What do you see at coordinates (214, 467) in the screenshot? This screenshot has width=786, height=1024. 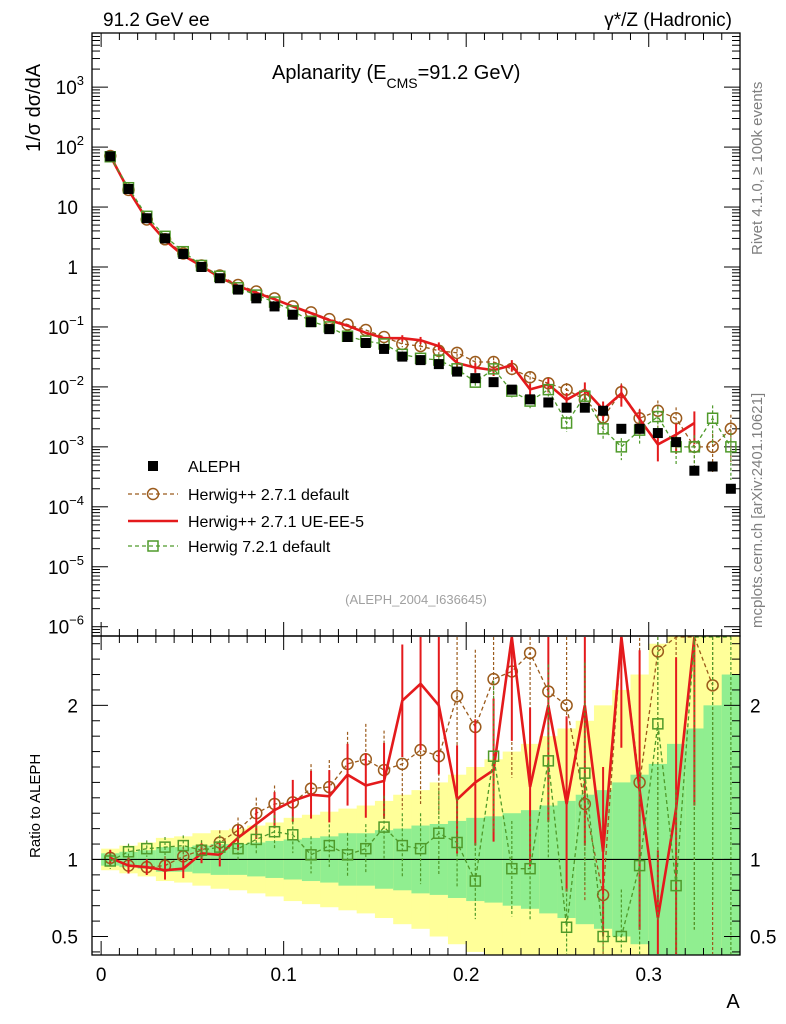 I see `legend-label: ALEPH` at bounding box center [214, 467].